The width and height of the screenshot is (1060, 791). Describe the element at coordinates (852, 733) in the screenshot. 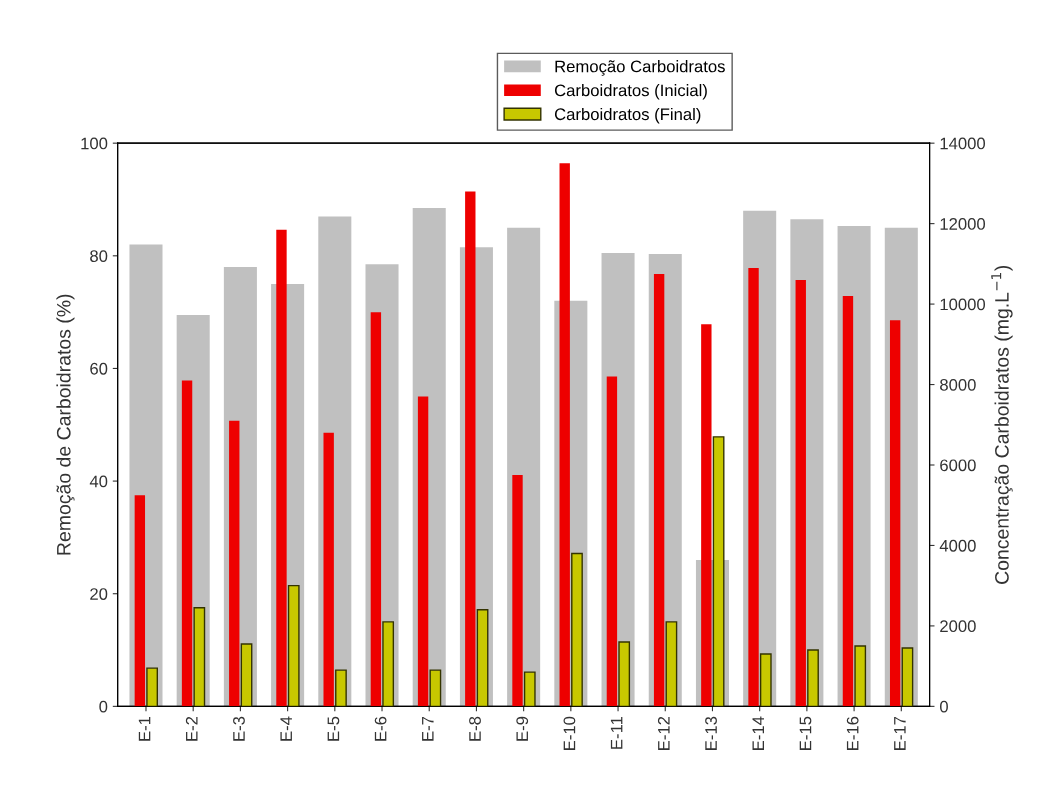

I see `x-tick-label: E-16` at that location.